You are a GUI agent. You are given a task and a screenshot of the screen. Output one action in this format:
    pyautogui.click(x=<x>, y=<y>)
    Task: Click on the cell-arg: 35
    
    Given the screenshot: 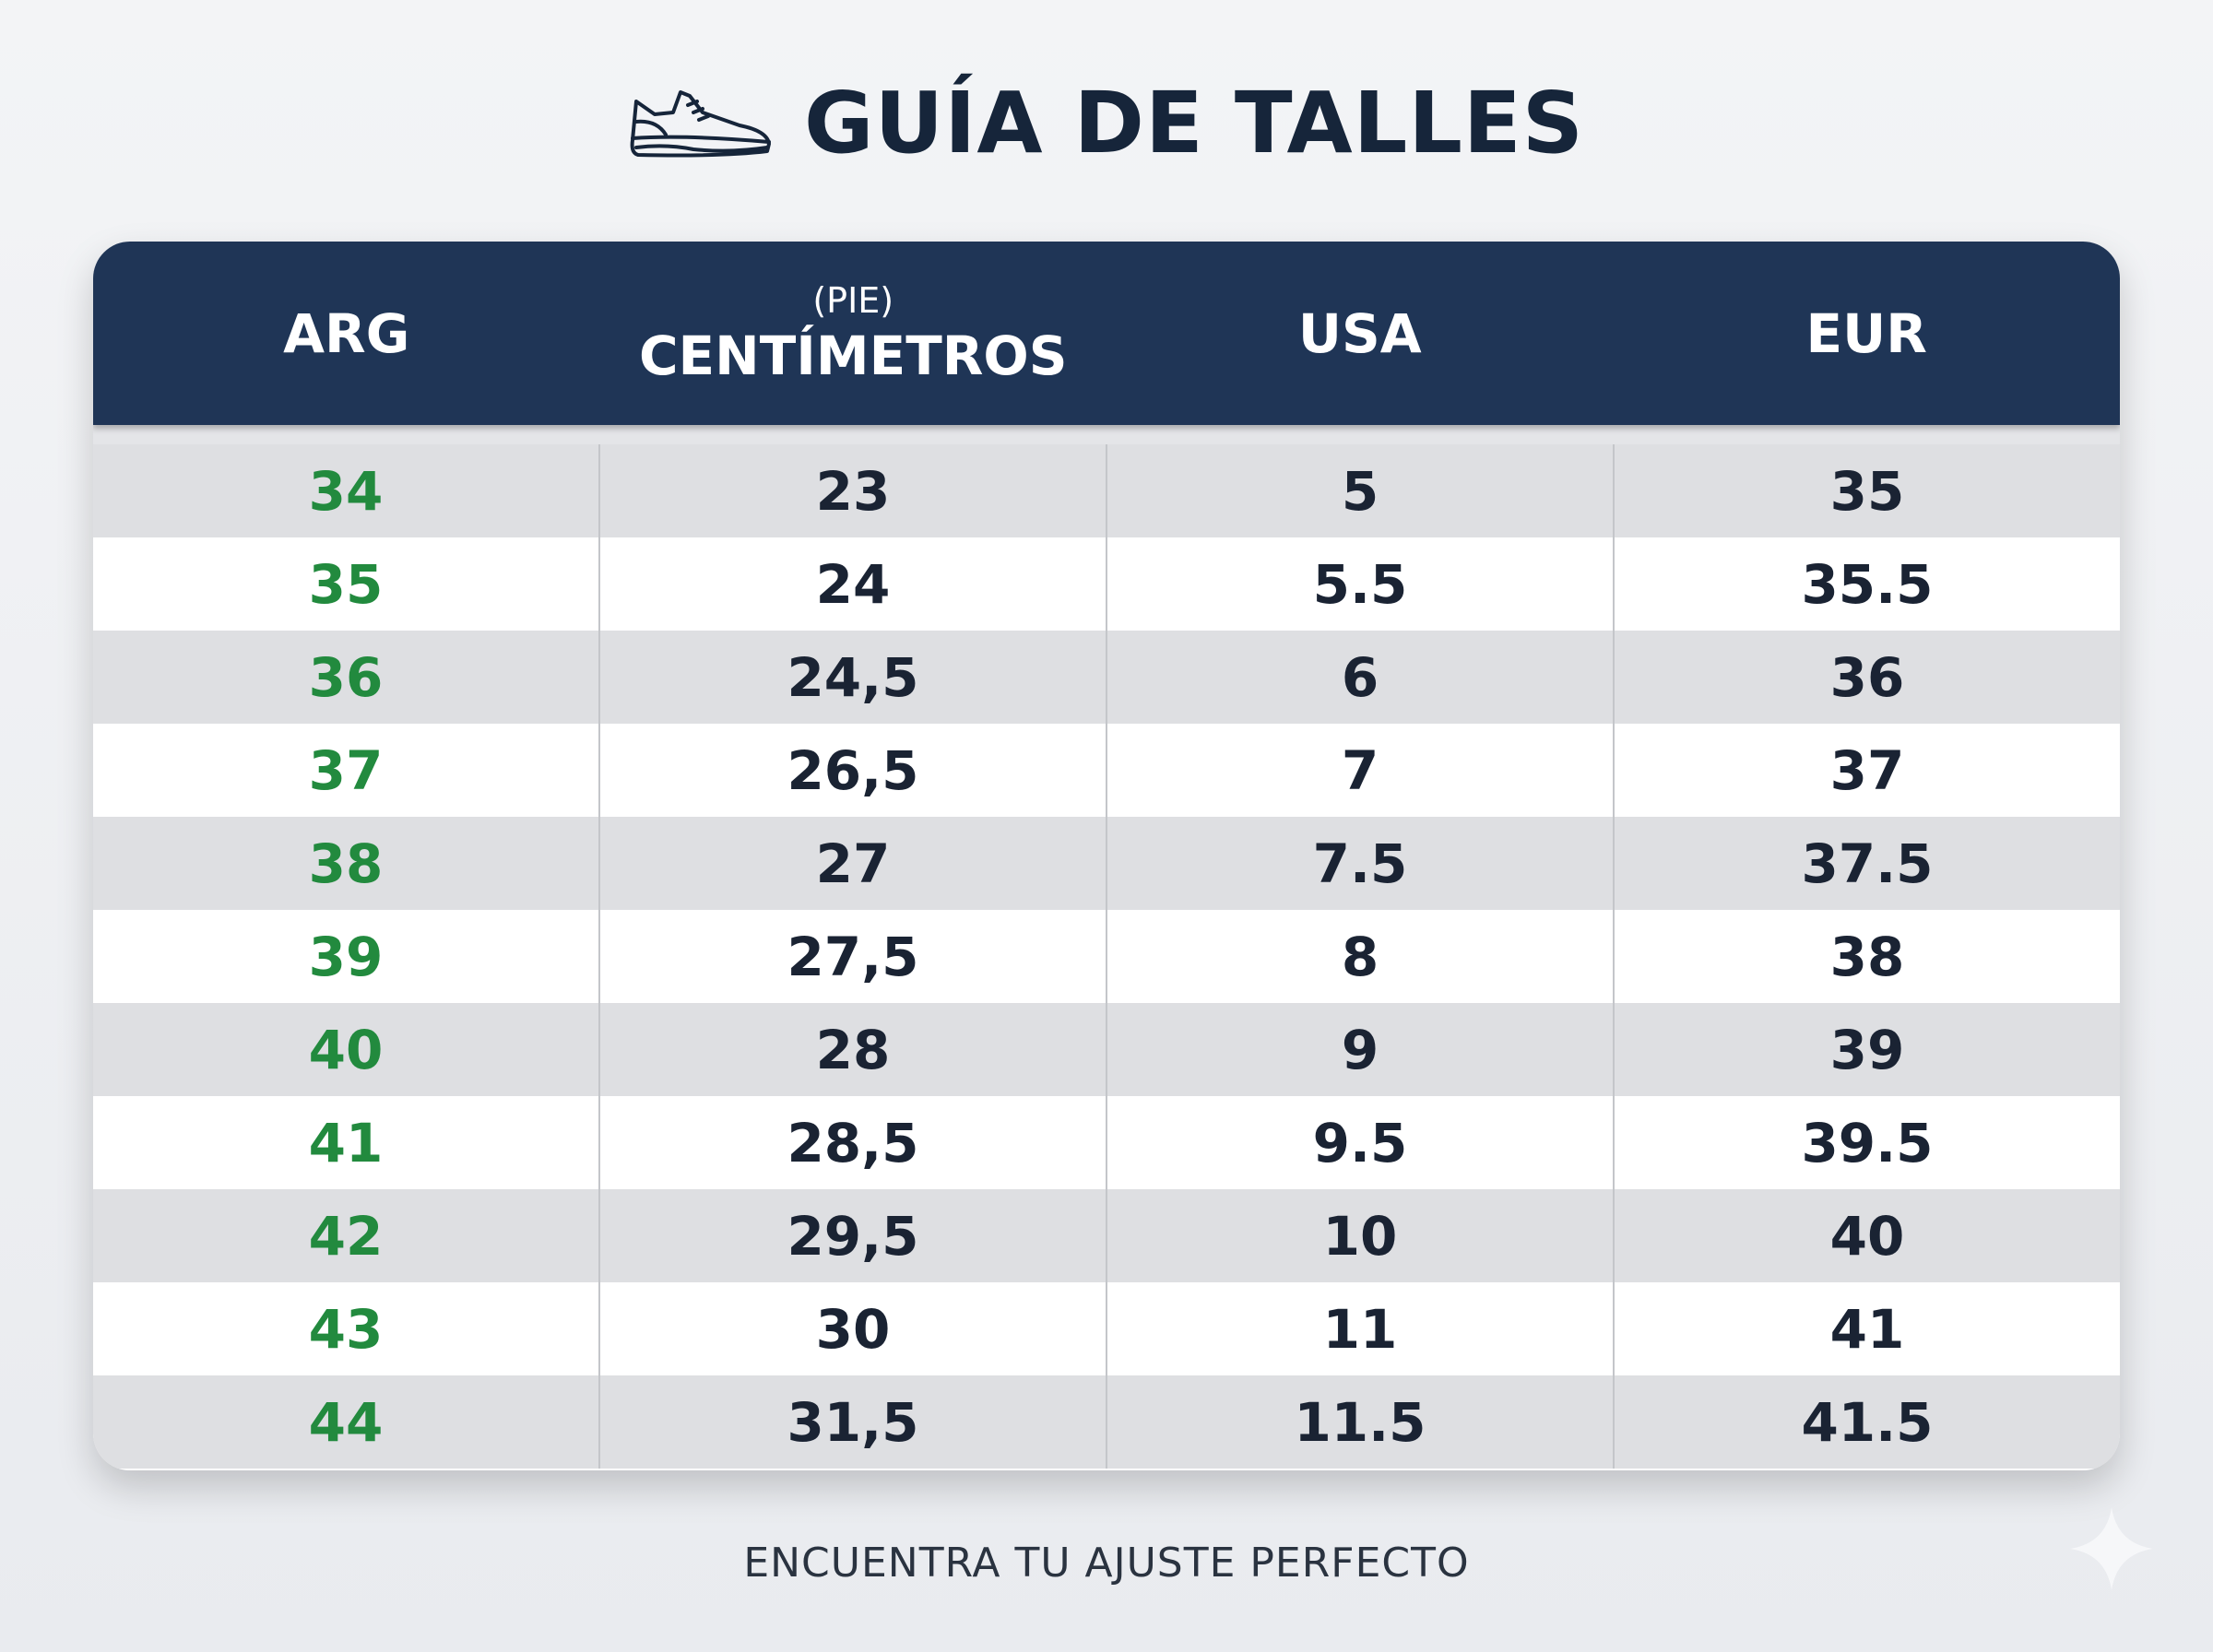 What is the action you would take?
    pyautogui.click(x=346, y=584)
    